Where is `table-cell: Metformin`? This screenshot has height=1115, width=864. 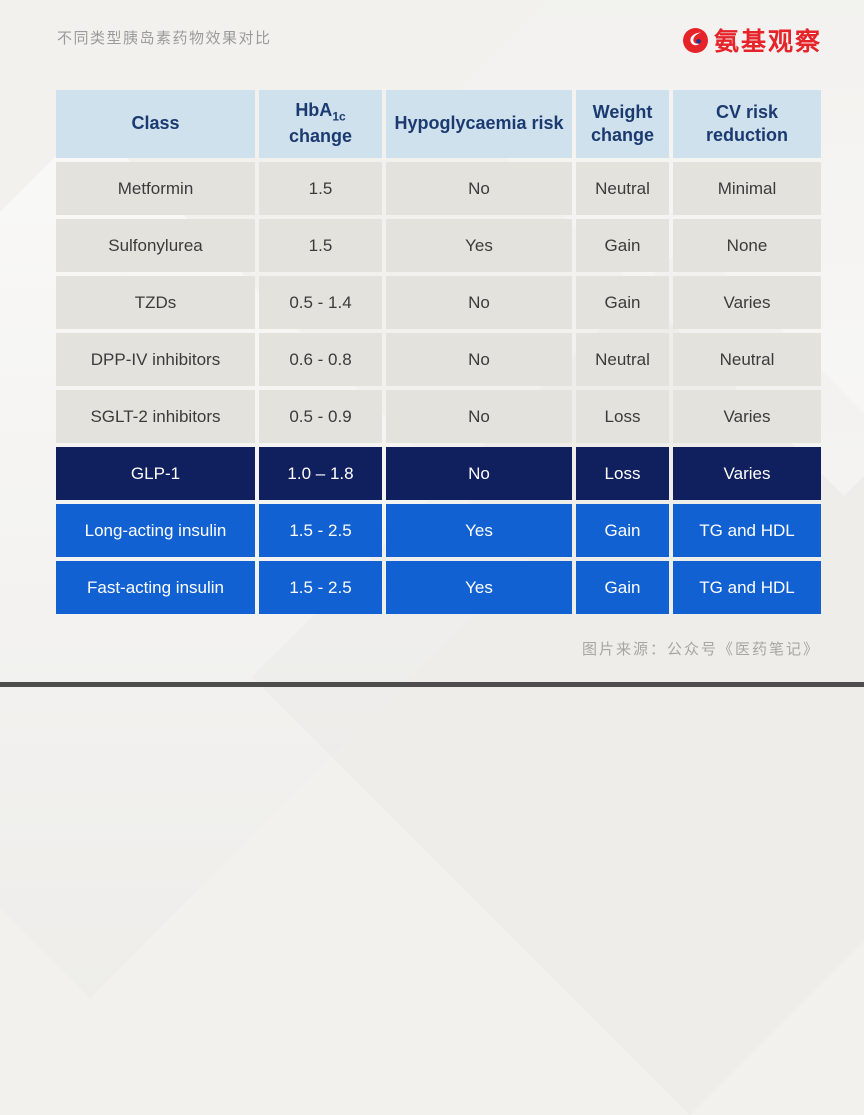
table-cell: Metformin is located at coordinates (155, 188).